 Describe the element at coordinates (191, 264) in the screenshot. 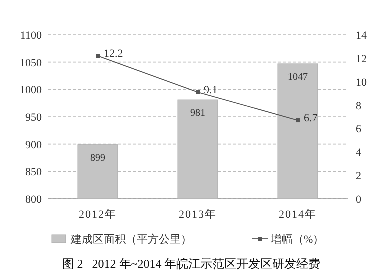

I see `text: 图 2 2012 年~2014 年皖江示范区开发区研发经费` at that location.